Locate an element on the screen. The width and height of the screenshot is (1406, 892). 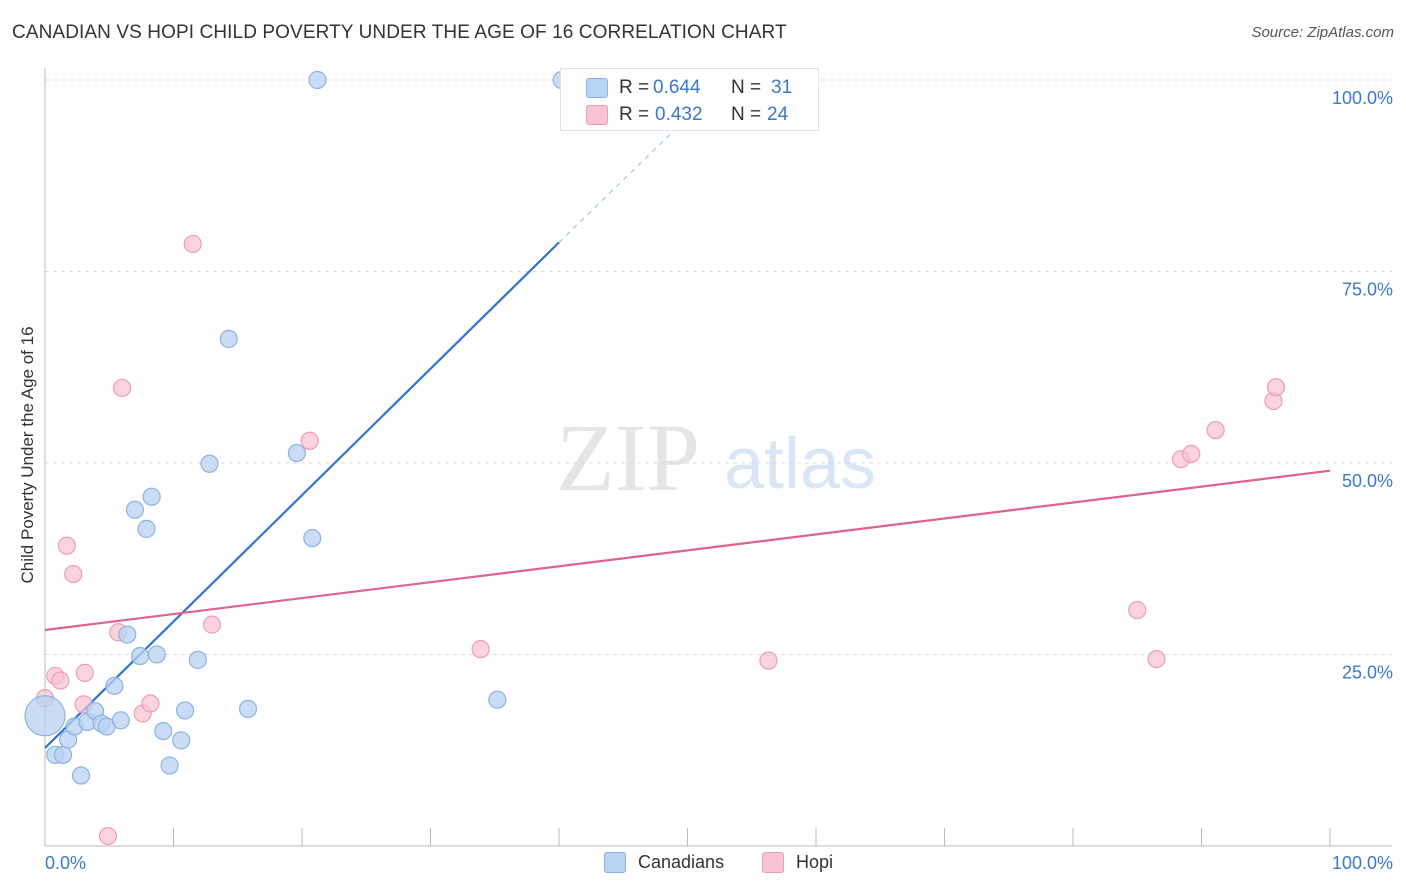
legend: R = 0.644 N = 31 R = 0.432 N = 24 is located at coordinates (689, 99).